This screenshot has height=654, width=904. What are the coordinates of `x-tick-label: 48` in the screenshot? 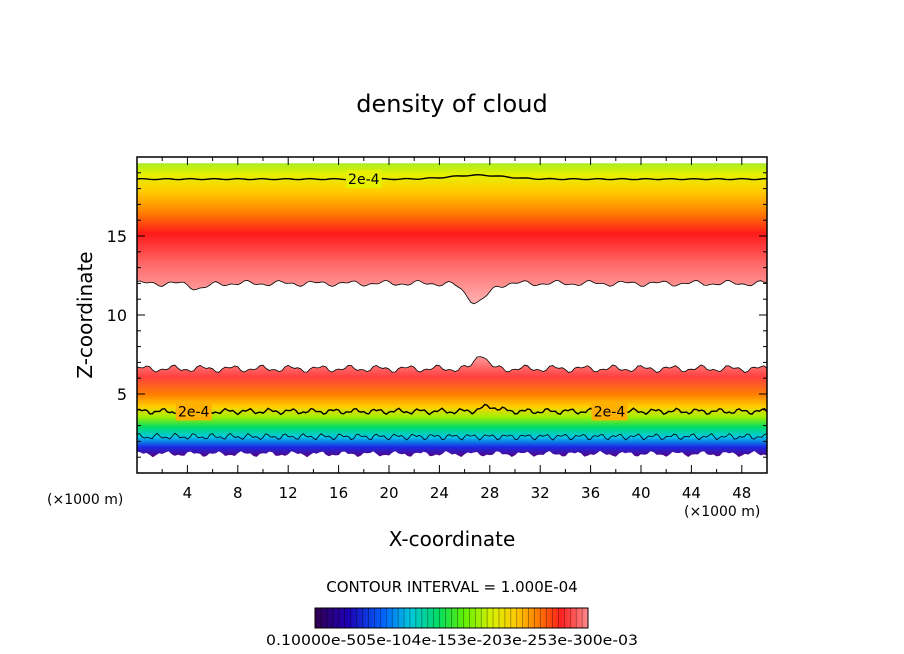 It's located at (741, 493).